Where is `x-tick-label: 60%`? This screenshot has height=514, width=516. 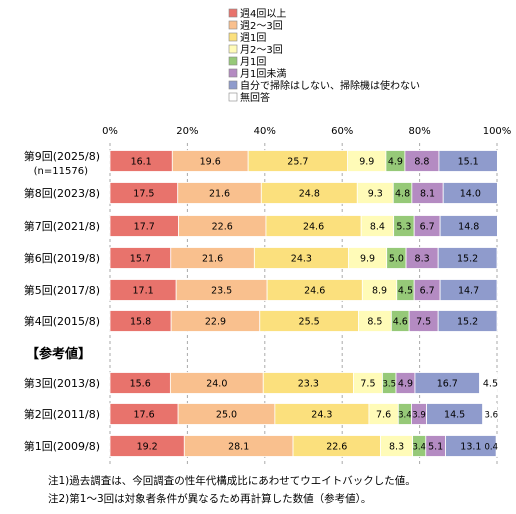
x-tick-label: 60% is located at coordinates (342, 131).